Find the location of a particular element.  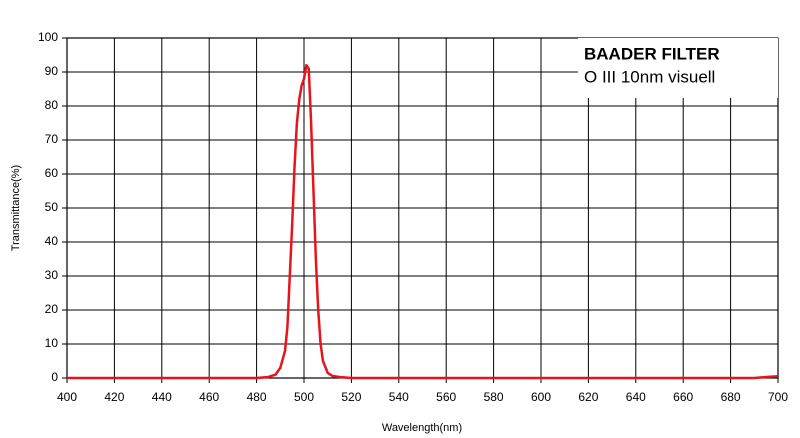

y-tick-label: 20 is located at coordinates (52, 309).